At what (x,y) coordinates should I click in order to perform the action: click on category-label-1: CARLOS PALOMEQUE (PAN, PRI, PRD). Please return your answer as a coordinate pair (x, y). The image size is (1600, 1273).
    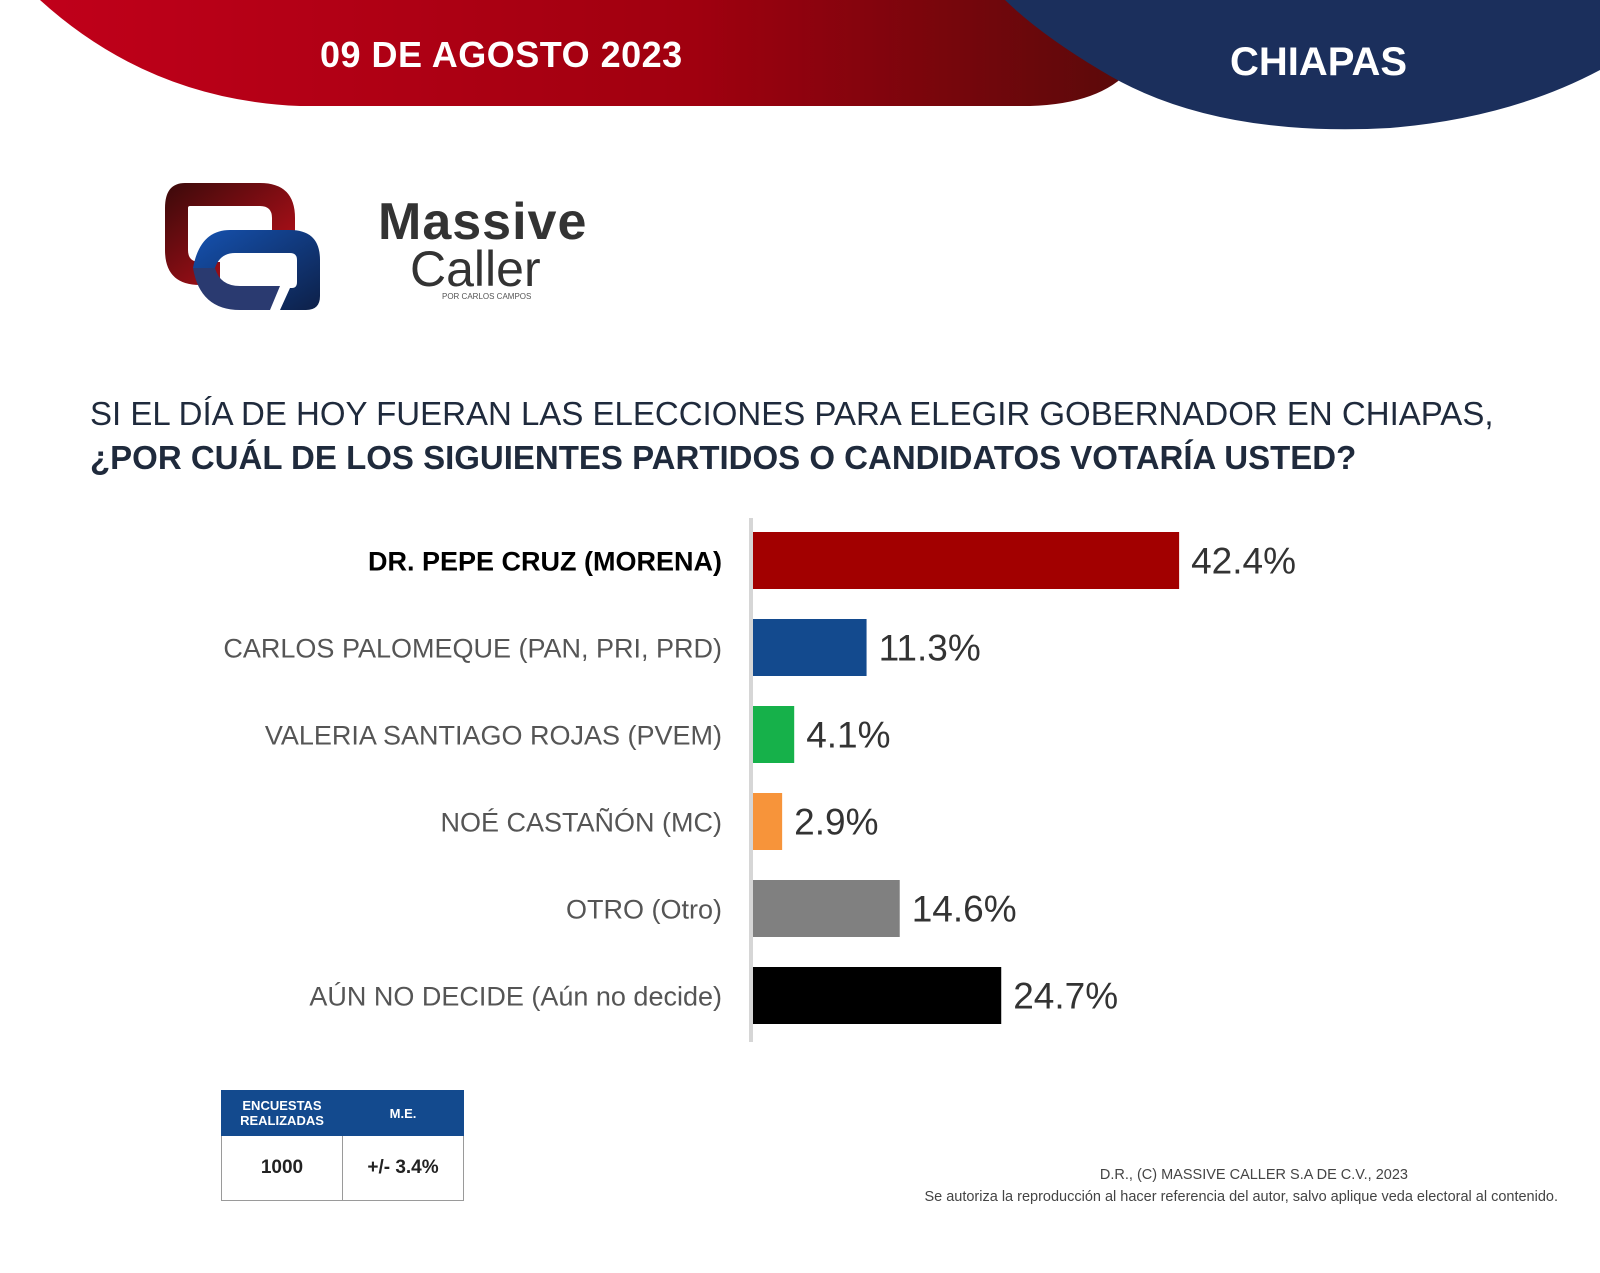
    Looking at the image, I should click on (472, 649).